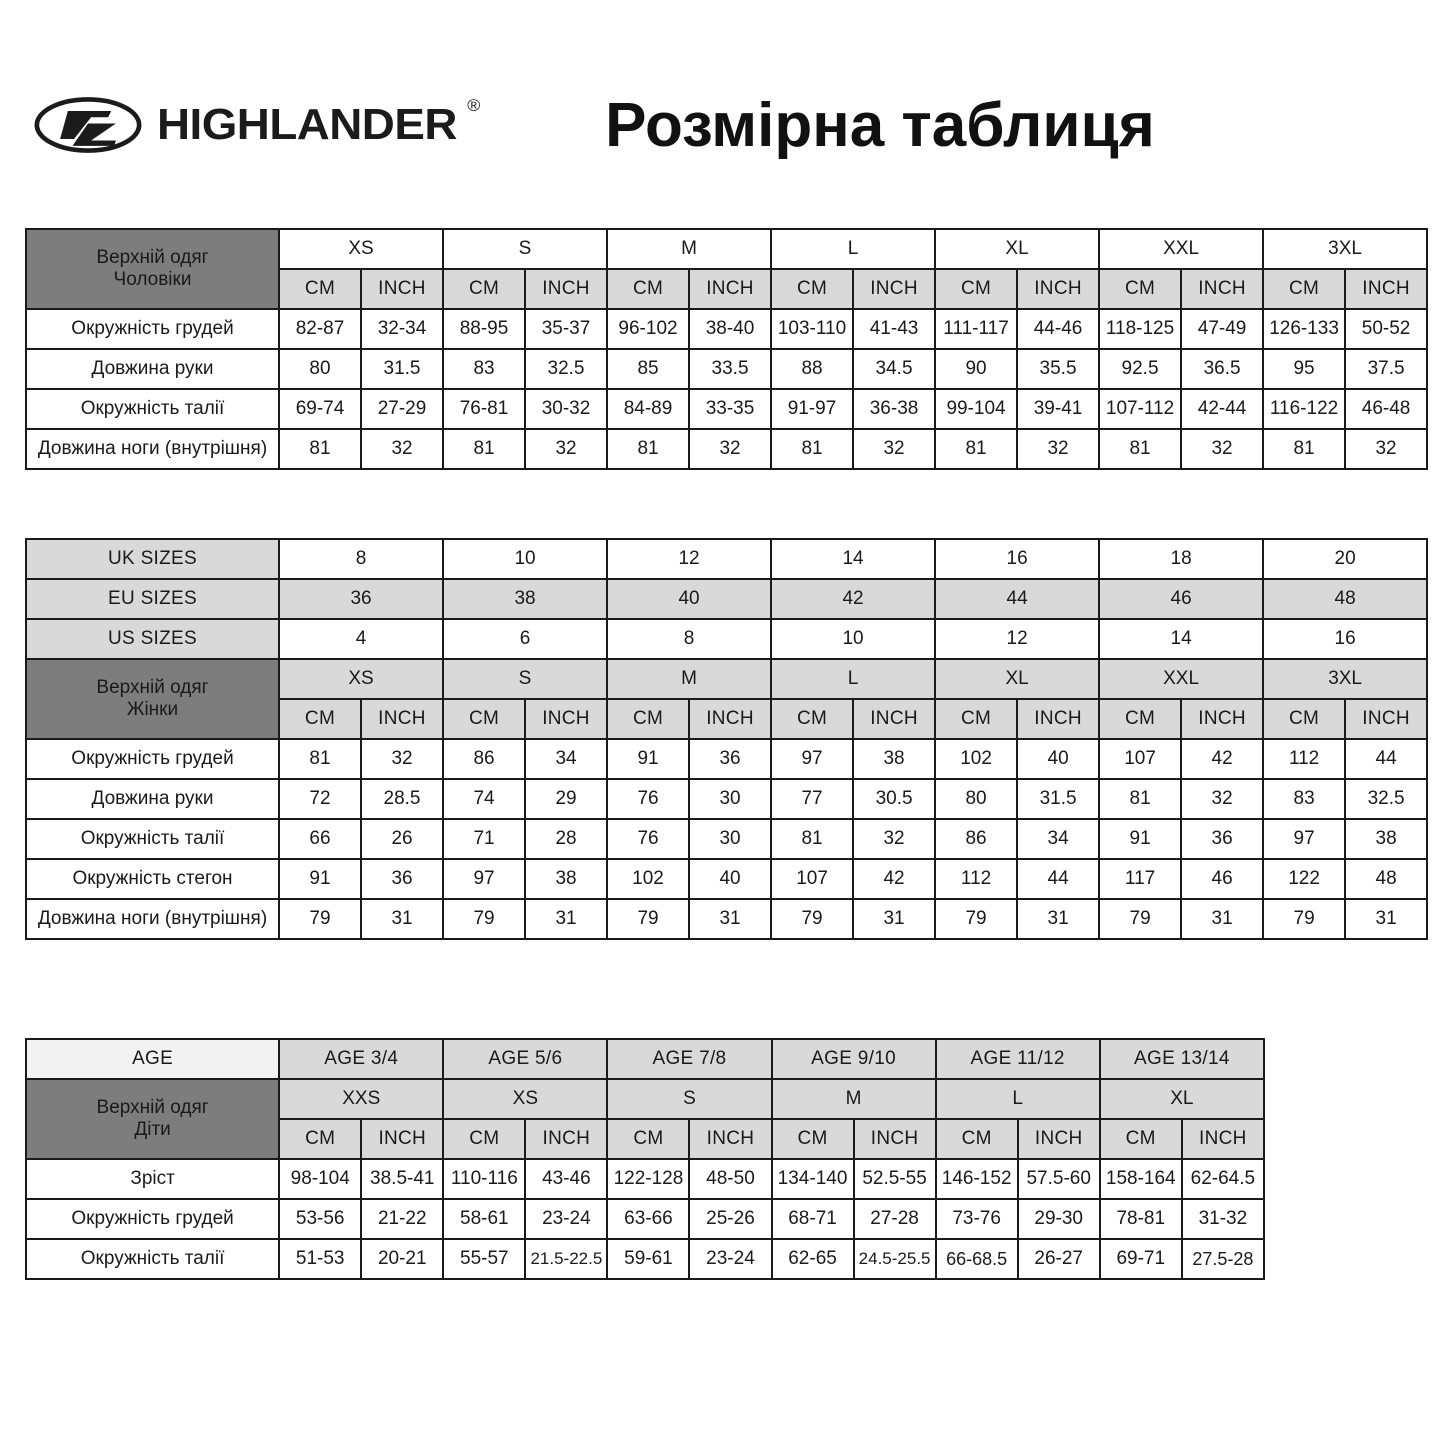 The image size is (1445, 1445). Describe the element at coordinates (566, 1259) in the screenshot. I see `measurement-value: 21.5-22.5` at that location.